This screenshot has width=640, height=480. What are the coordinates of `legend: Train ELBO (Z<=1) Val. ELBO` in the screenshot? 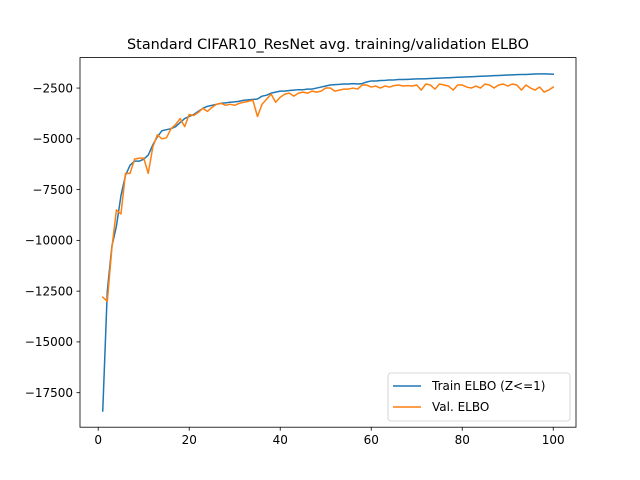 It's located at (479, 397).